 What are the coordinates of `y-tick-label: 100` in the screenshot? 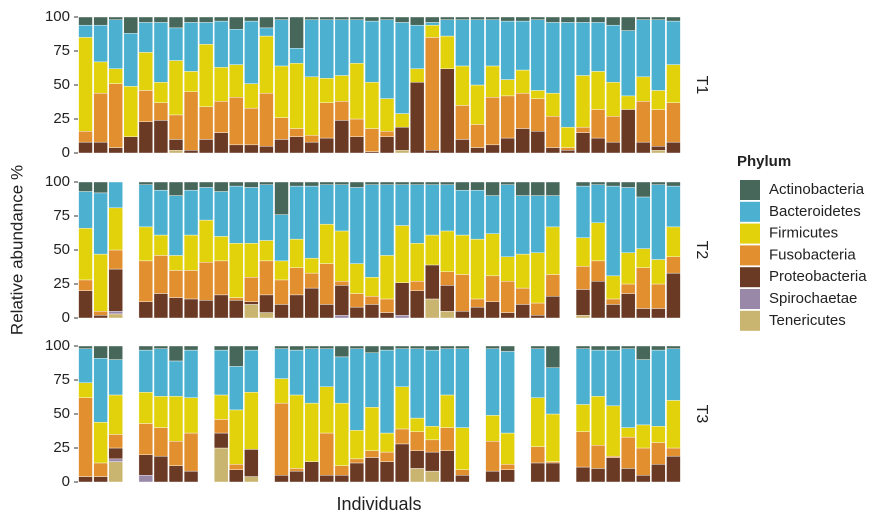 It's located at (57, 181).